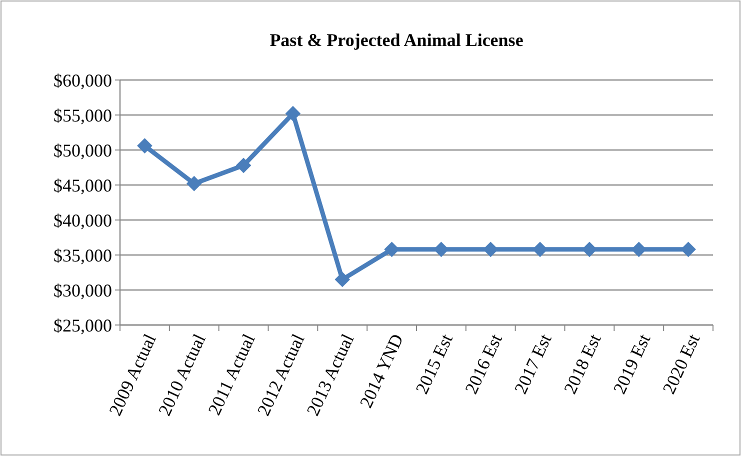 This screenshot has height=456, width=741. What do you see at coordinates (83, 80) in the screenshot?
I see `y-tick-label: $60,000` at bounding box center [83, 80].